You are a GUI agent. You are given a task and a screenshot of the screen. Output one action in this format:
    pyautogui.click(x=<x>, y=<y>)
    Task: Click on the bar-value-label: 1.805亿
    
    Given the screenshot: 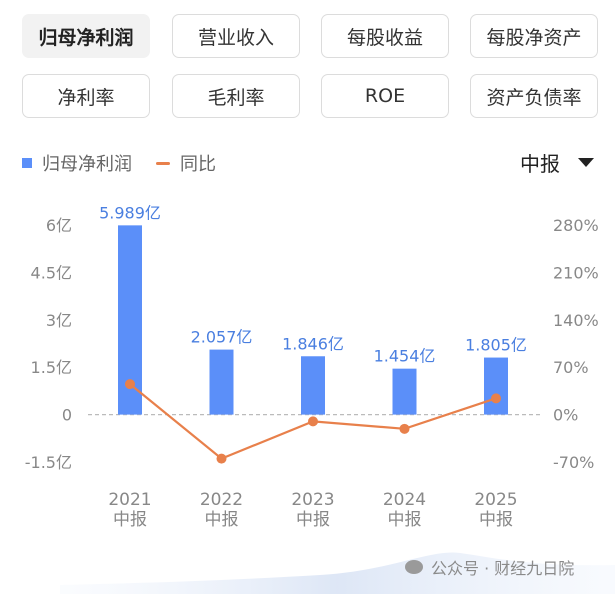 What is the action you would take?
    pyautogui.click(x=496, y=345)
    